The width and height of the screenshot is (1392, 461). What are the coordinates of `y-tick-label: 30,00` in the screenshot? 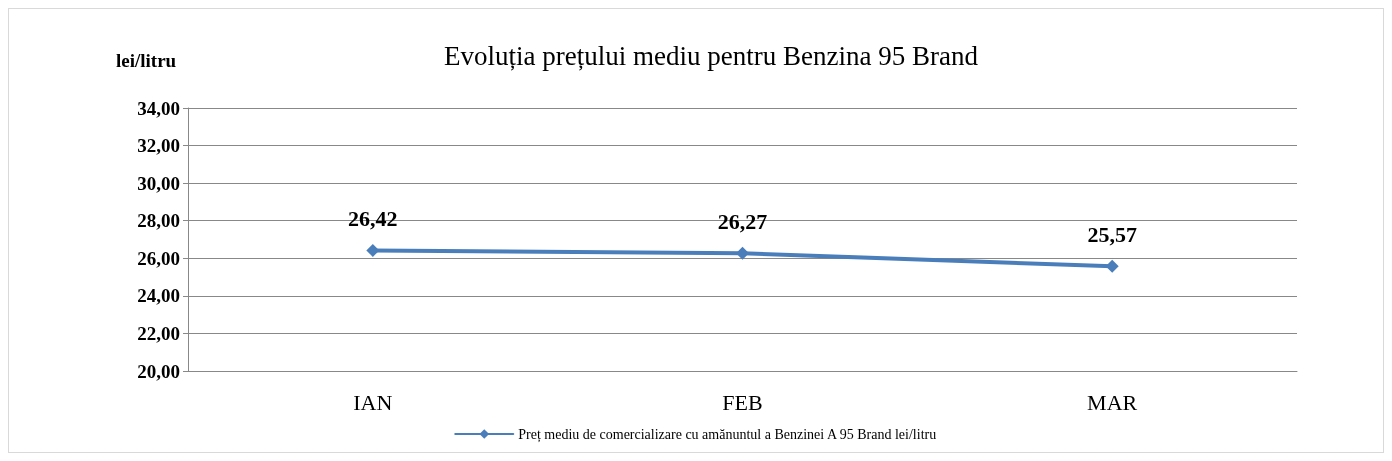 It's located at (158, 183).